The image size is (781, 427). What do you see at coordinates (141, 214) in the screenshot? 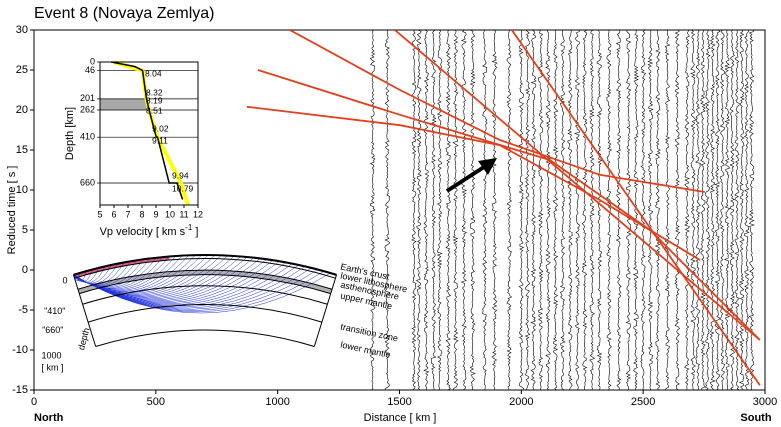
I see `x-tick-label: 8` at bounding box center [141, 214].